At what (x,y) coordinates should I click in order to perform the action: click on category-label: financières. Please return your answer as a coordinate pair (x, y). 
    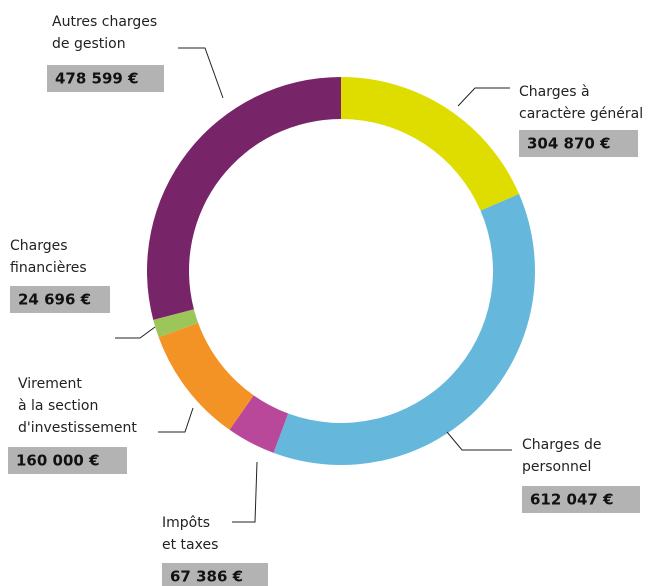
    Looking at the image, I should click on (48, 268).